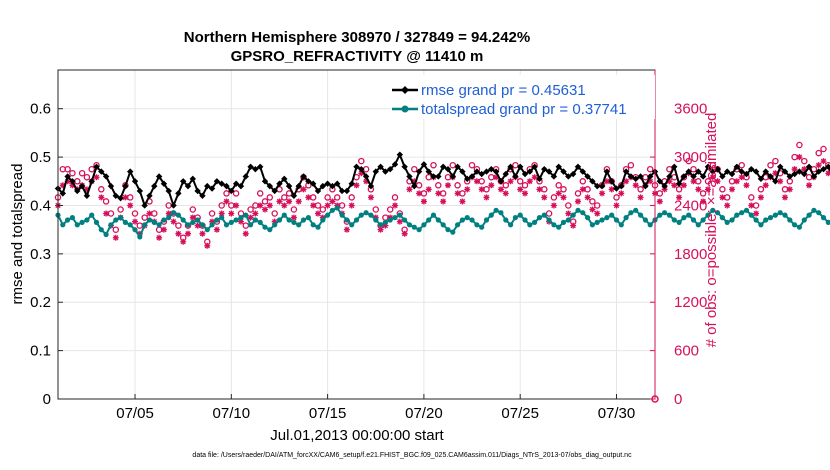  Describe the element at coordinates (424, 413) in the screenshot. I see `x-tick-label: 07/20` at that location.